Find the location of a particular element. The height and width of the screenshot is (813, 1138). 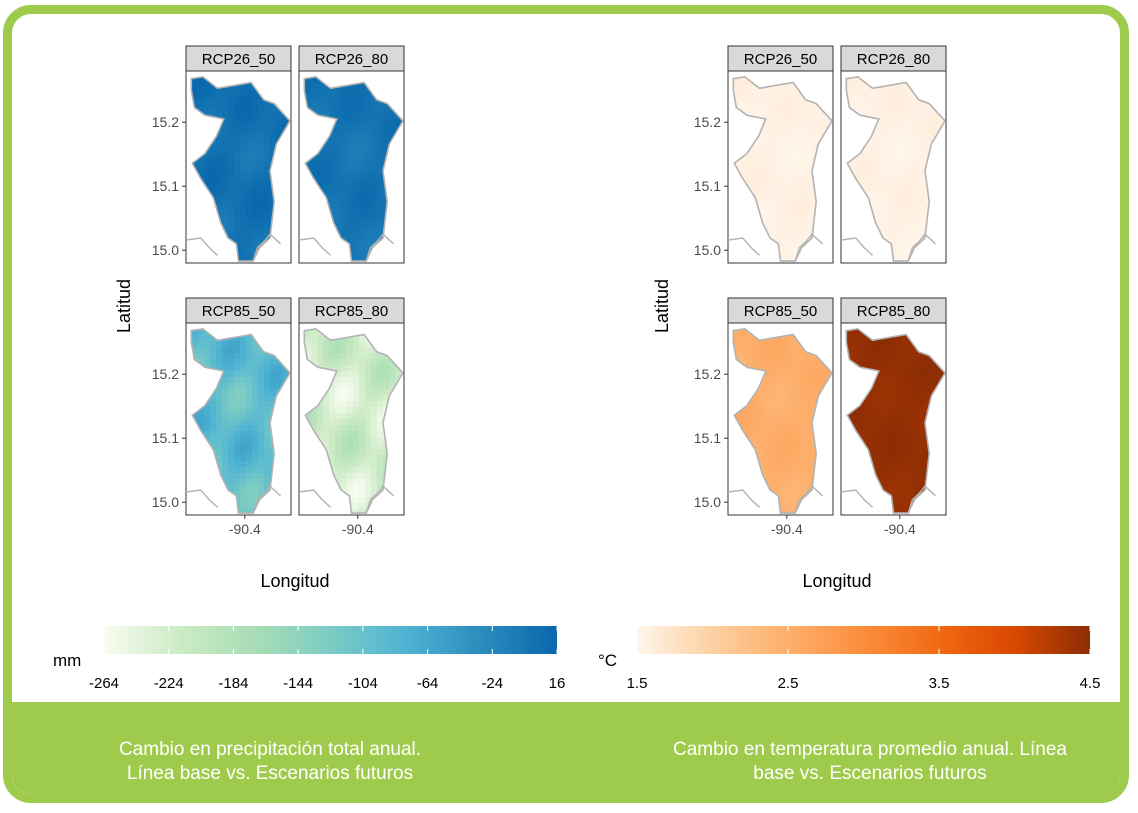

caption-band is located at coordinates (566, 748).